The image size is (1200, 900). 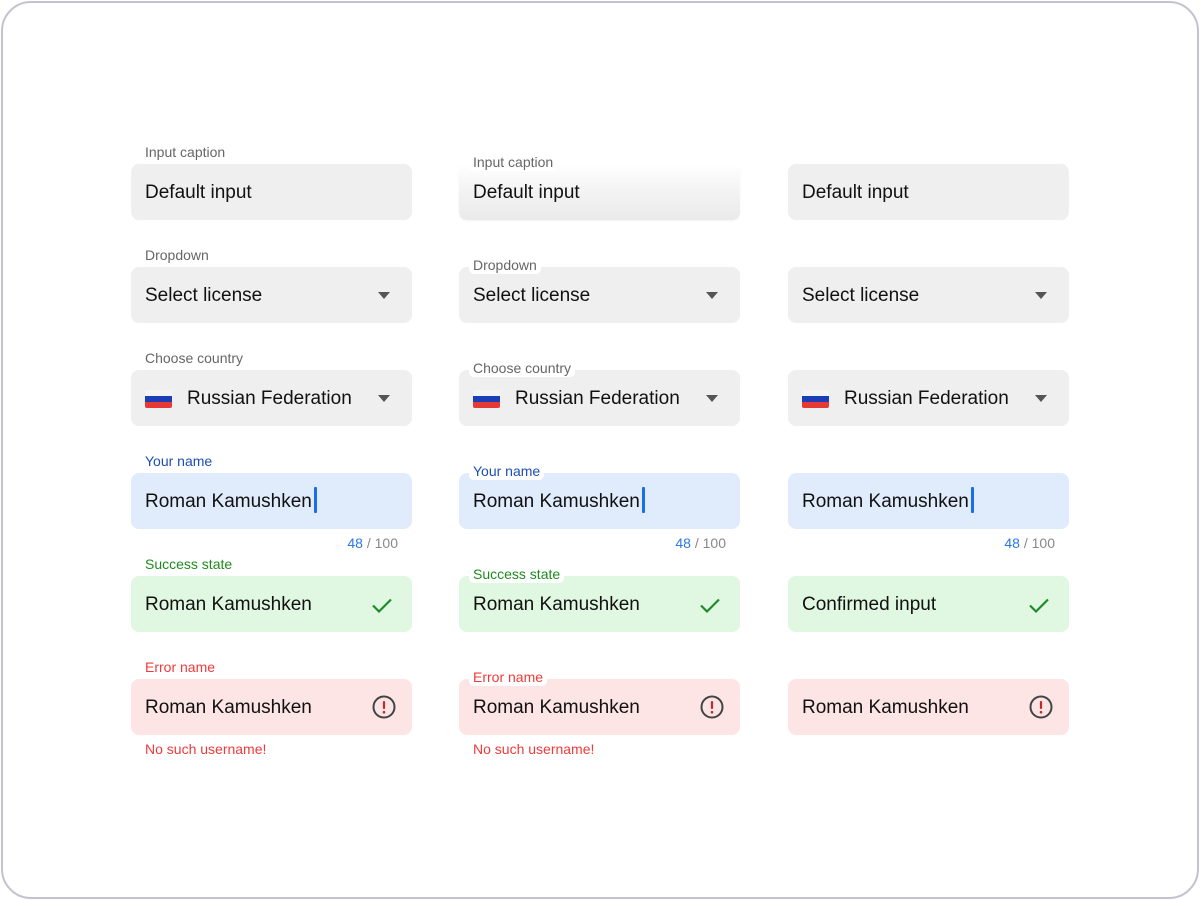 I want to click on success-field: Confirmed input, so click(x=928, y=604).